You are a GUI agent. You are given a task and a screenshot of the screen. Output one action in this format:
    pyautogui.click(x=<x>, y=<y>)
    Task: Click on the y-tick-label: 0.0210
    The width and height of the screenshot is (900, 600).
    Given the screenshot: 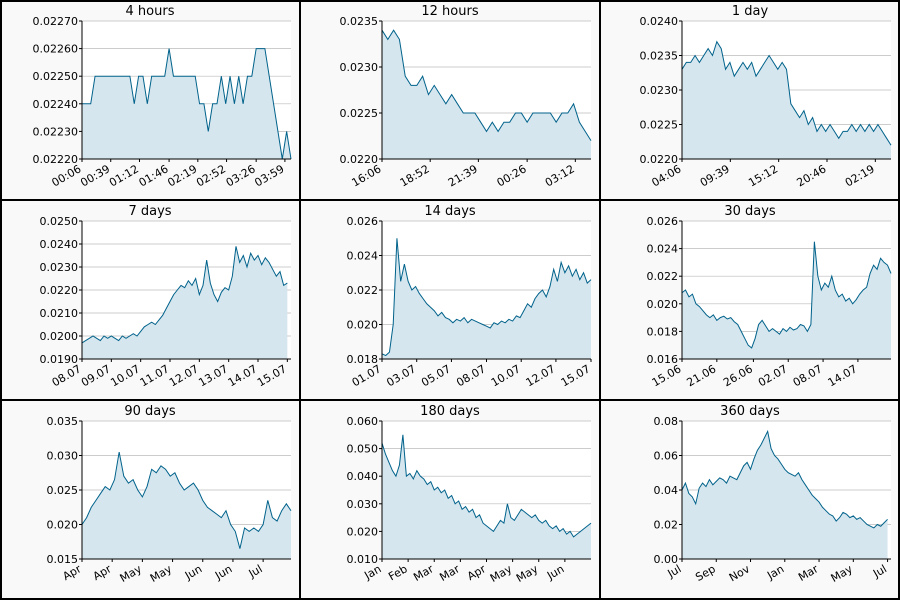 What is the action you would take?
    pyautogui.click(x=59, y=313)
    